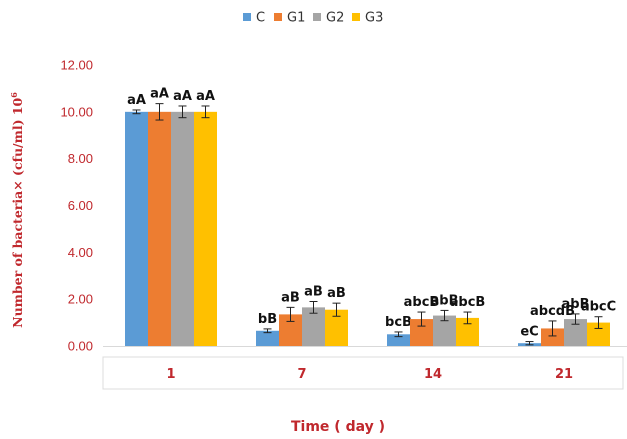  I want to click on x-tick-label: 14, so click(433, 374).